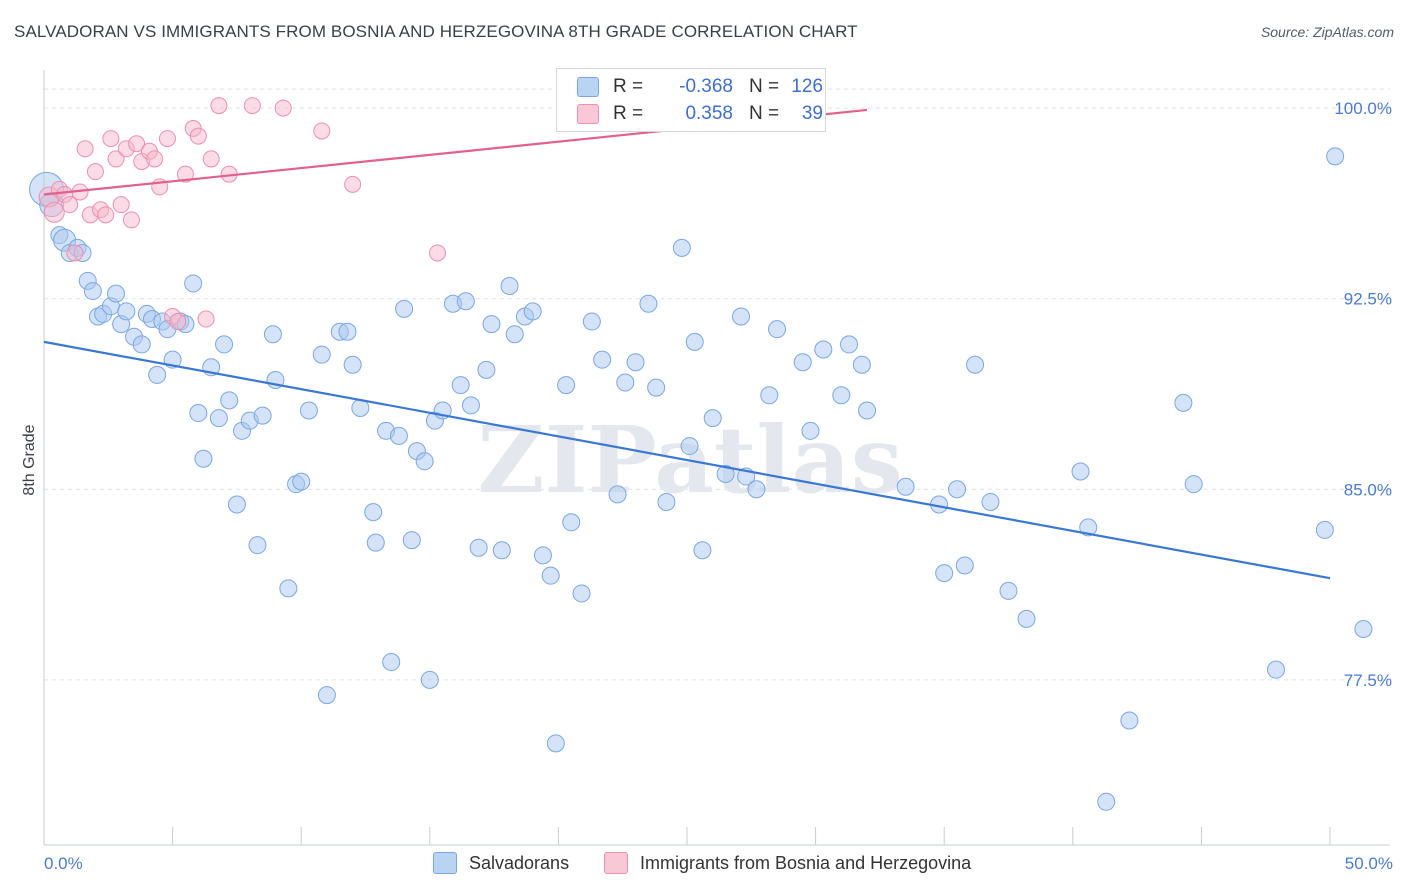 This screenshot has width=1406, height=892. I want to click on bottom-legend-swatch-blue, so click(445, 863).